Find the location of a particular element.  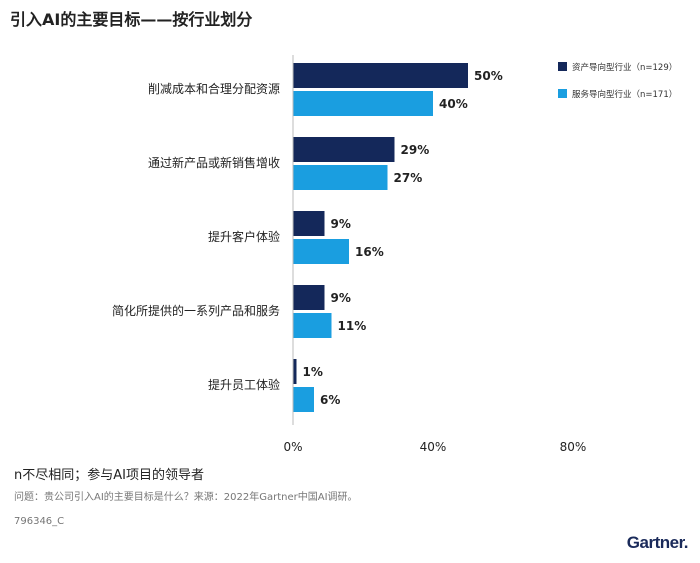

legend-label: 资产导向型行业（n=129） is located at coordinates (624, 67).